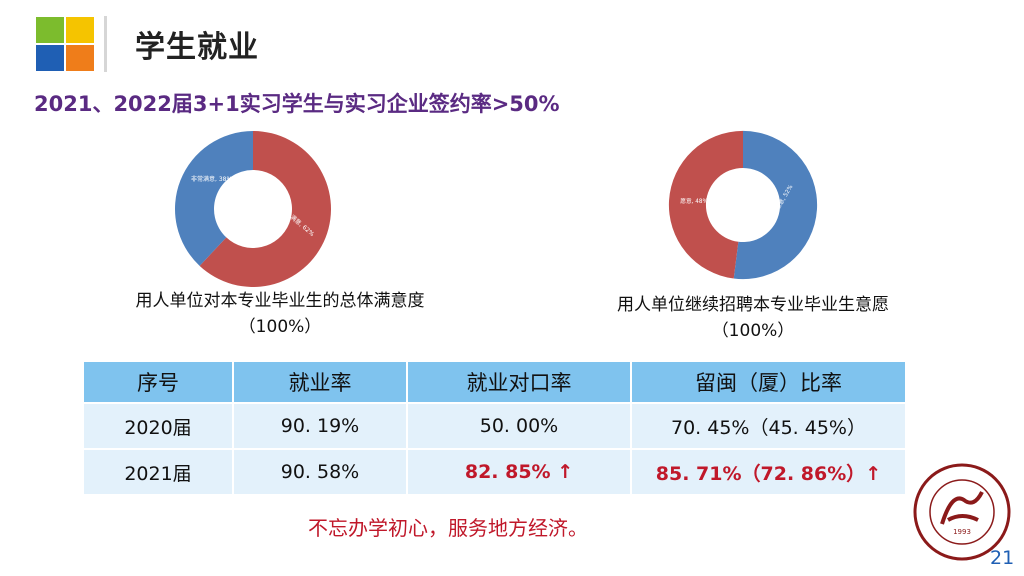 Image resolution: width=1024 pixels, height=576 pixels. Describe the element at coordinates (105, 44) in the screenshot. I see `divider` at that location.